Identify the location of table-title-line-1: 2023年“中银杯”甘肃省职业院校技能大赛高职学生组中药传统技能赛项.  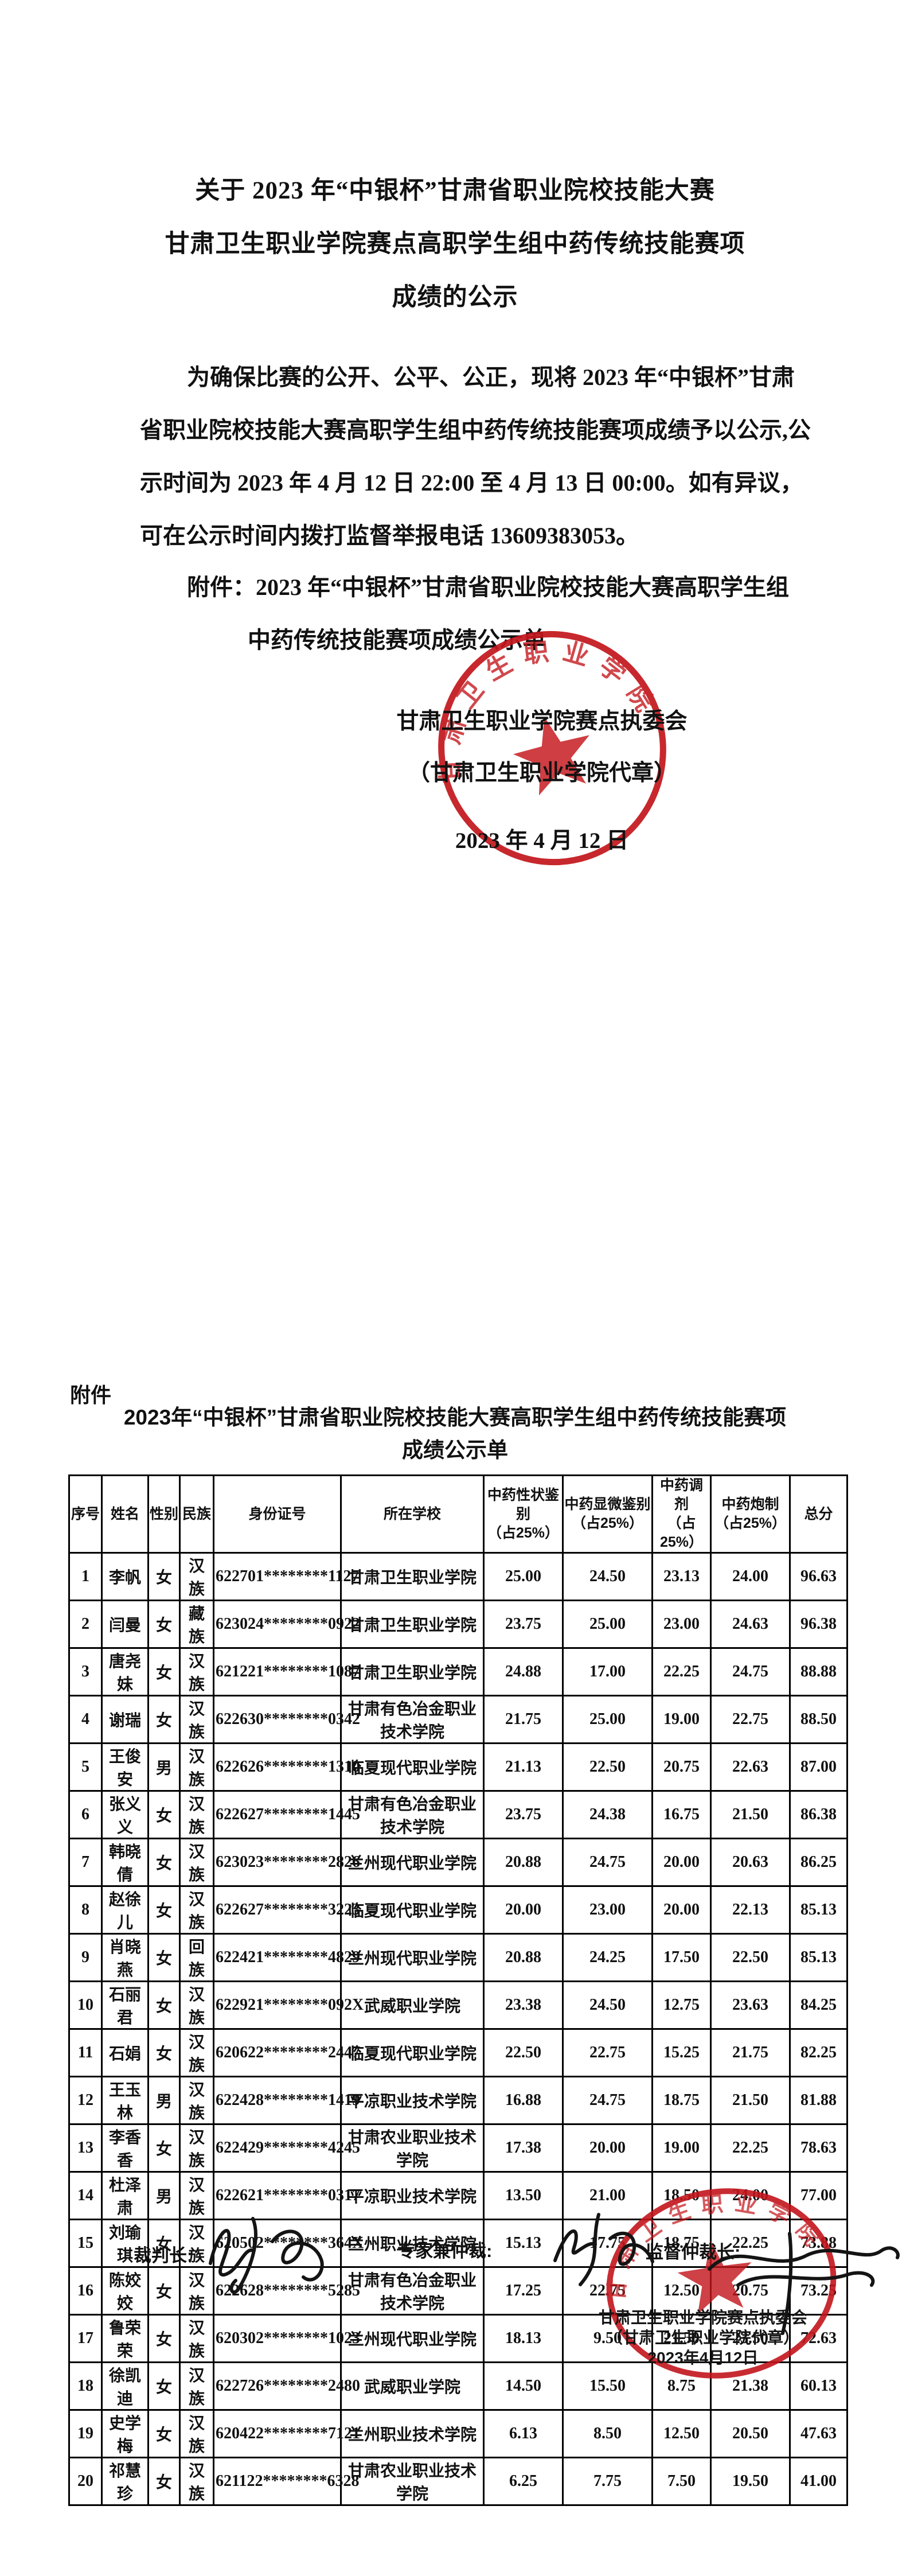
(455, 1417).